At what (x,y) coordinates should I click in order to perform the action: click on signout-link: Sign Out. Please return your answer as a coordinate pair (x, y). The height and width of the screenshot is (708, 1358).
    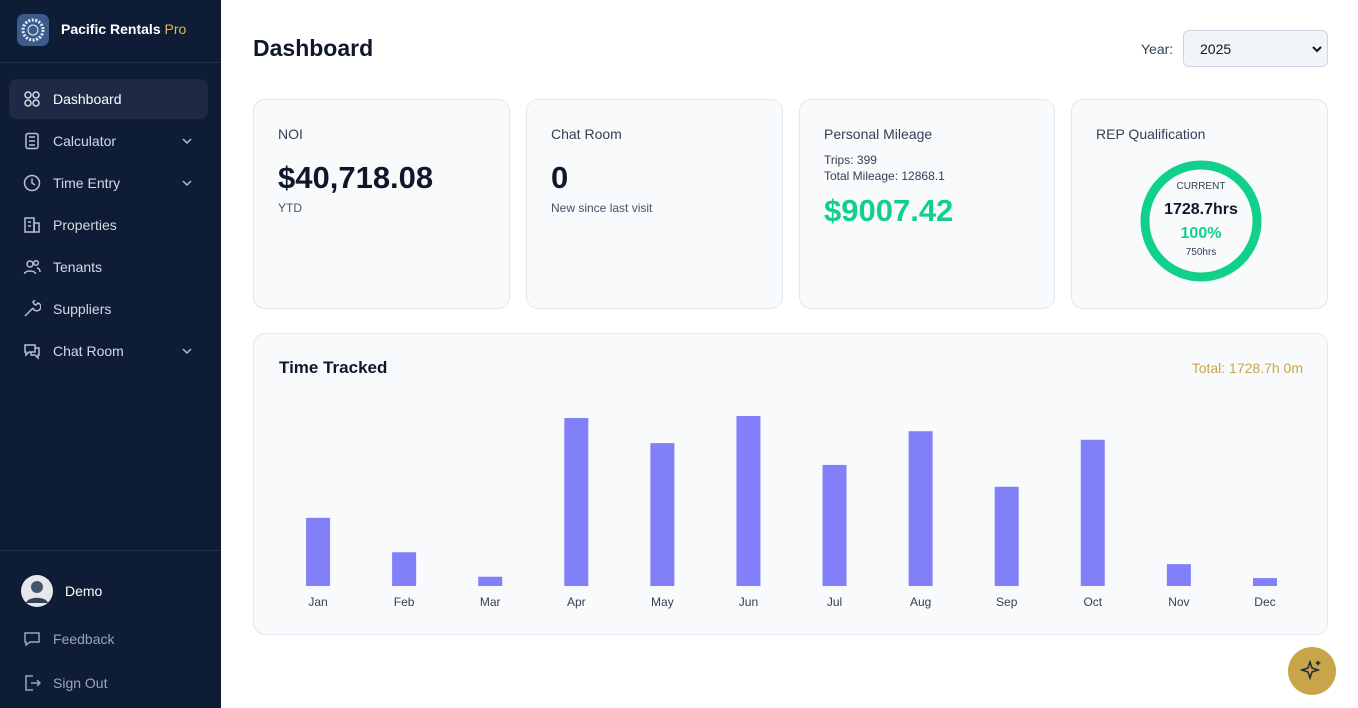
    Looking at the image, I should click on (80, 683).